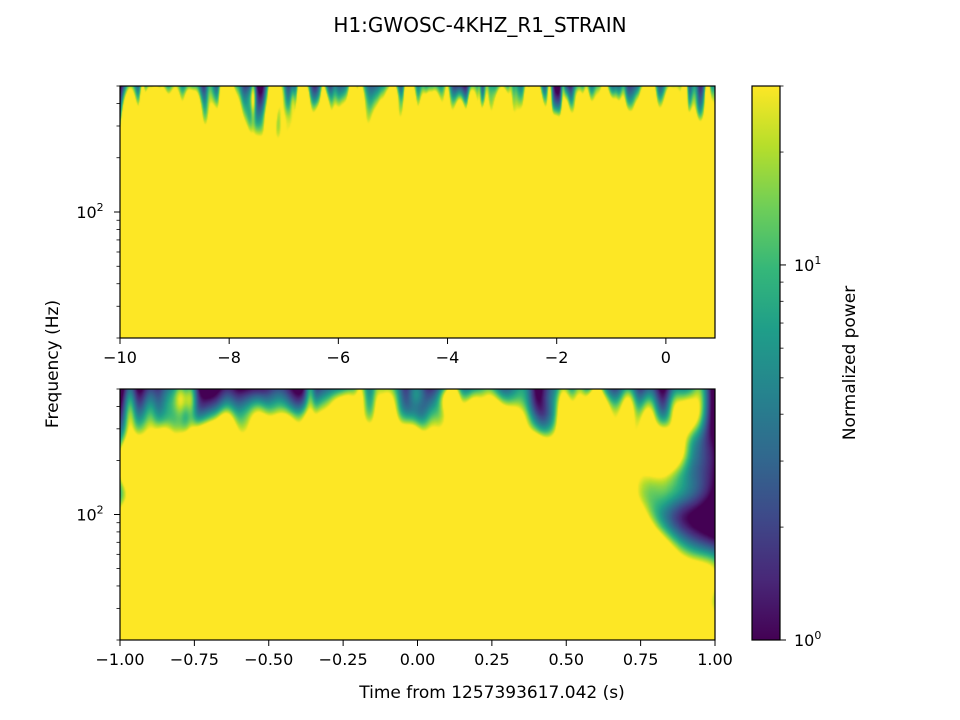 The image size is (960, 720). I want to click on colorbar: 10⁰ 10¹ Normalized power, so click(805, 367).